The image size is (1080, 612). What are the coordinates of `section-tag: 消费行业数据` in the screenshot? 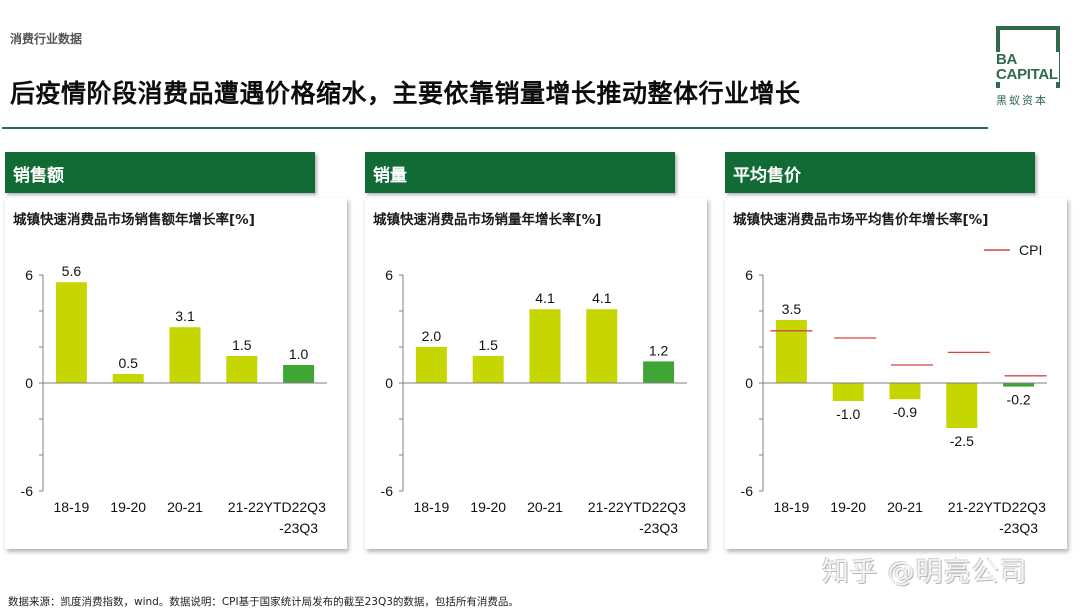 It's located at (46, 39).